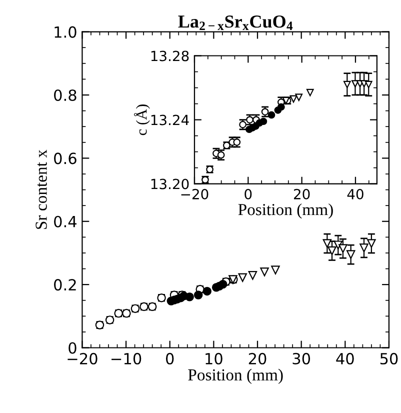  Describe the element at coordinates (65, 222) in the screenshot. I see `y-tick-label: 0.4` at that location.